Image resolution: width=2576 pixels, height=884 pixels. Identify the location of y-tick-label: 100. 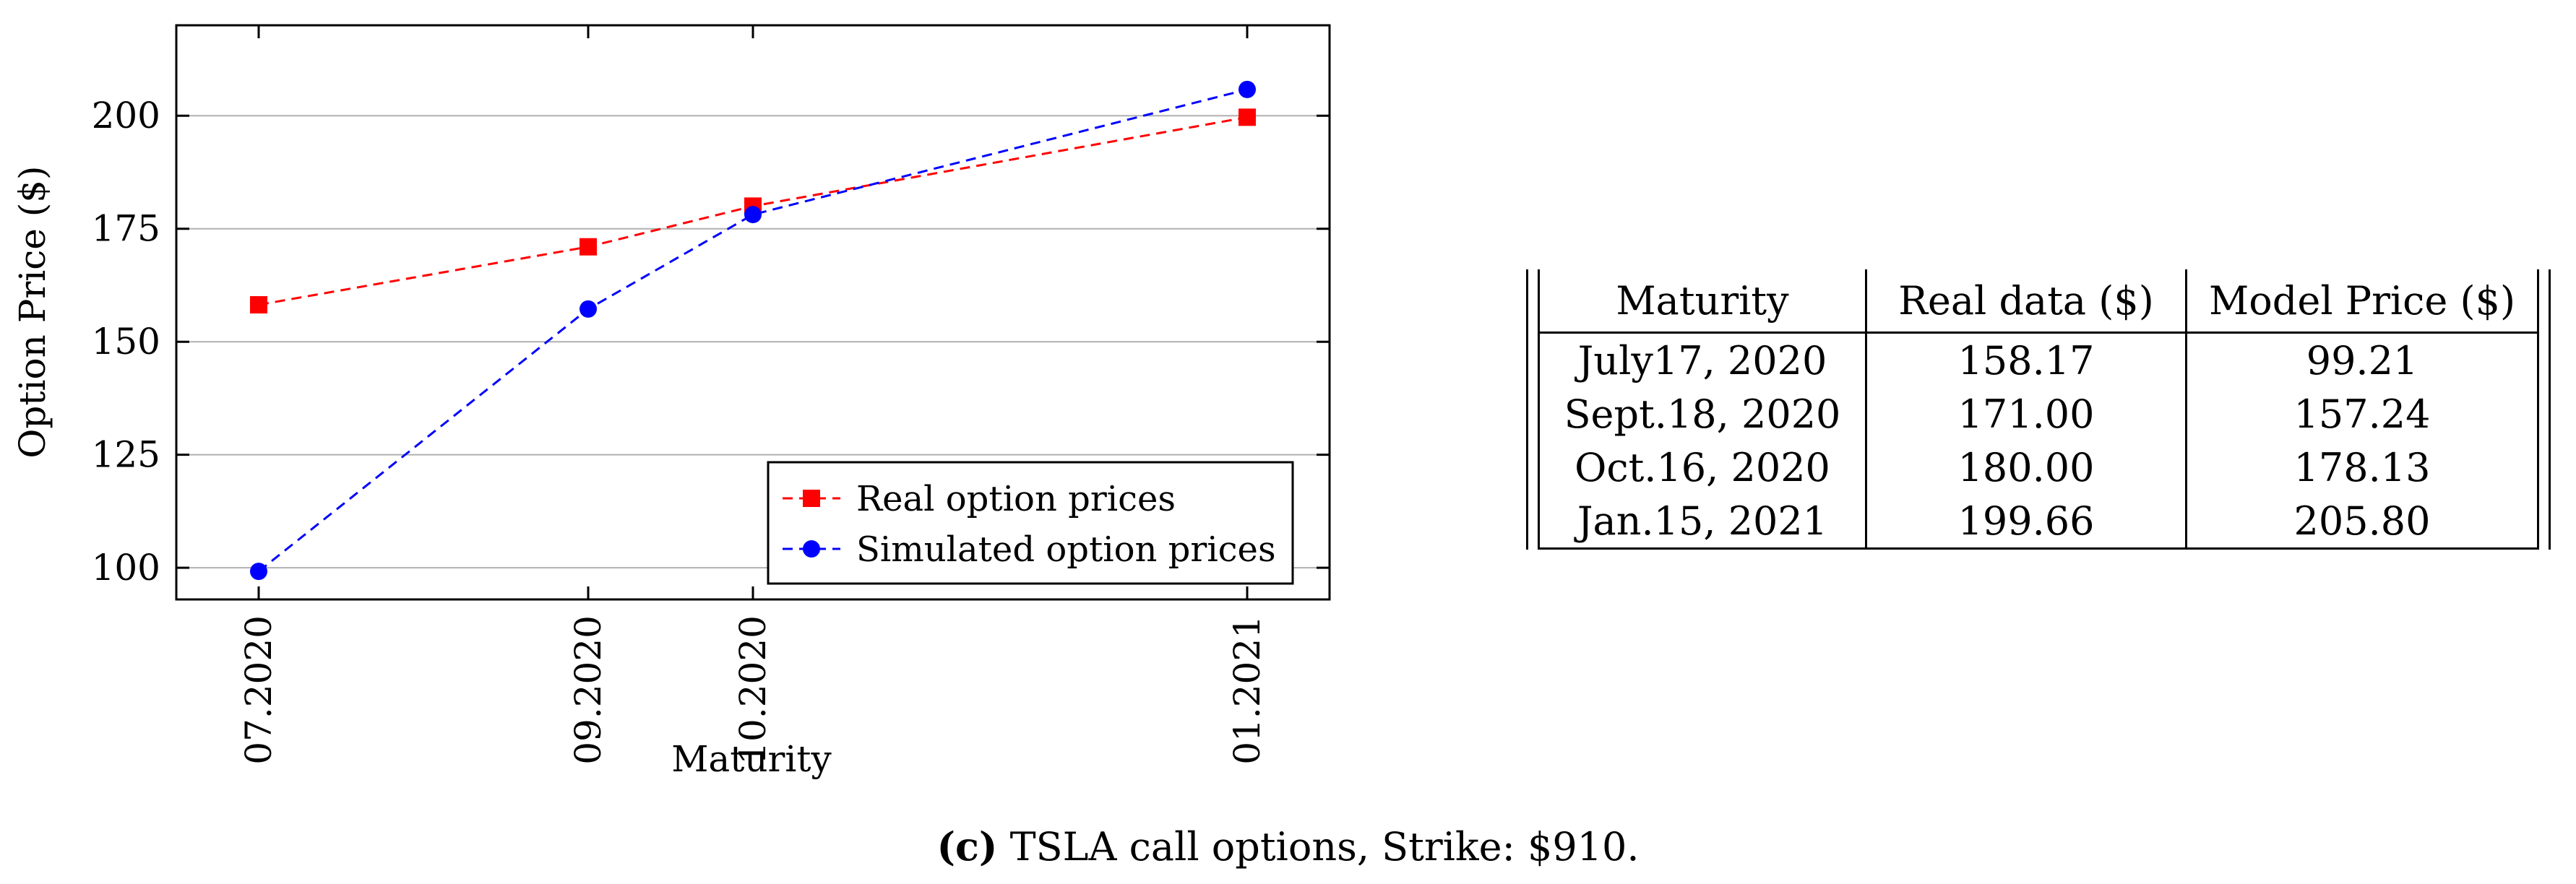
(126, 568).